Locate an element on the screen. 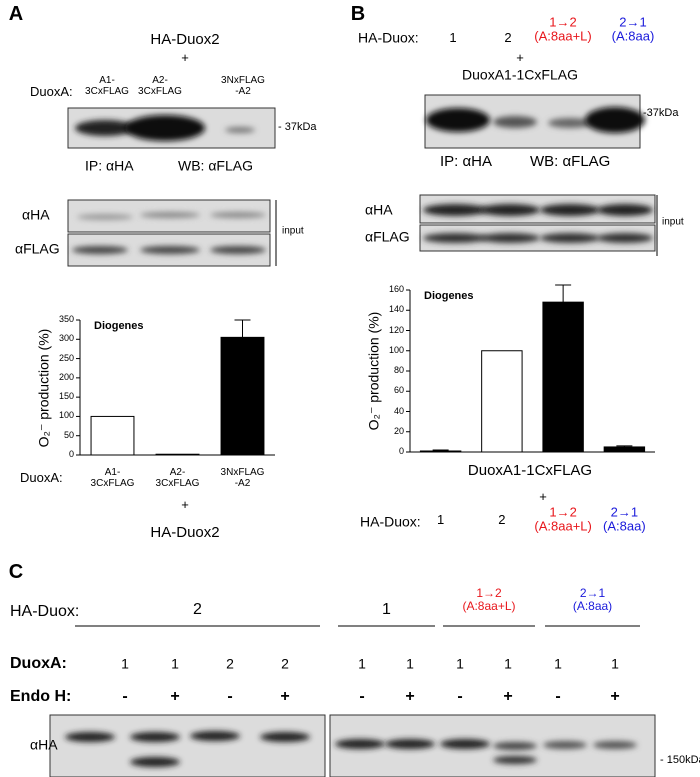 The width and height of the screenshot is (700, 777). row-label: Endo H: is located at coordinates (41, 697).